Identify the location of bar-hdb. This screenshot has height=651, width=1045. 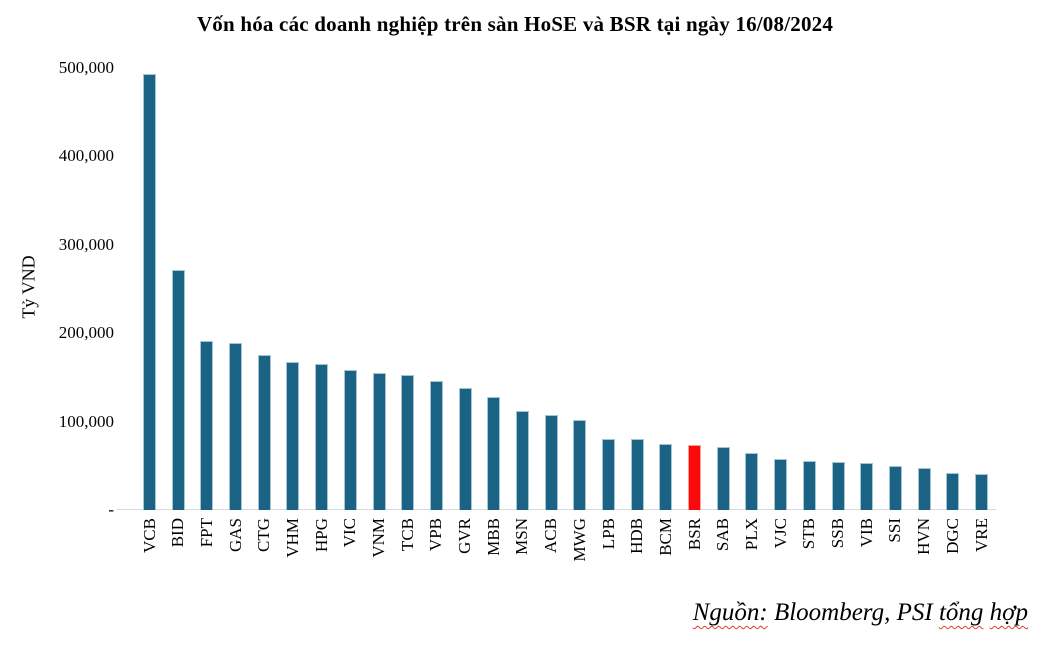
(637, 474).